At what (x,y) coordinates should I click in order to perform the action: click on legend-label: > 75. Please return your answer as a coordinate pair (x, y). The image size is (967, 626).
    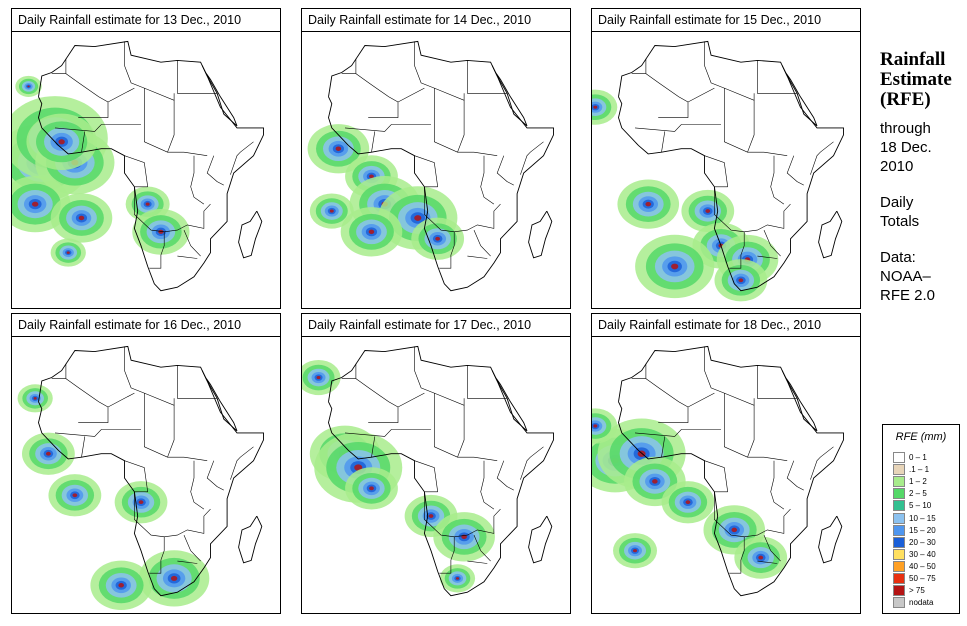
    Looking at the image, I should click on (917, 591).